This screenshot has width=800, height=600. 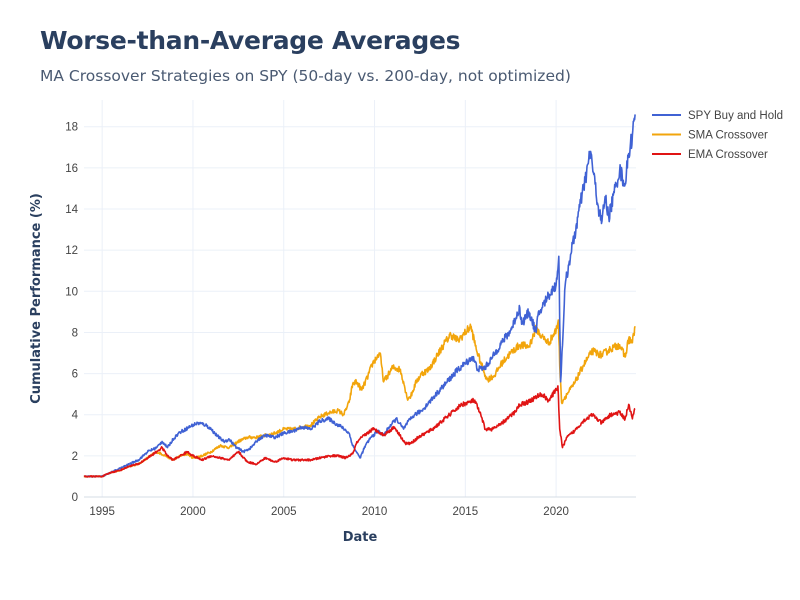 What do you see at coordinates (71, 128) in the screenshot?
I see `y-tick-label: 18` at bounding box center [71, 128].